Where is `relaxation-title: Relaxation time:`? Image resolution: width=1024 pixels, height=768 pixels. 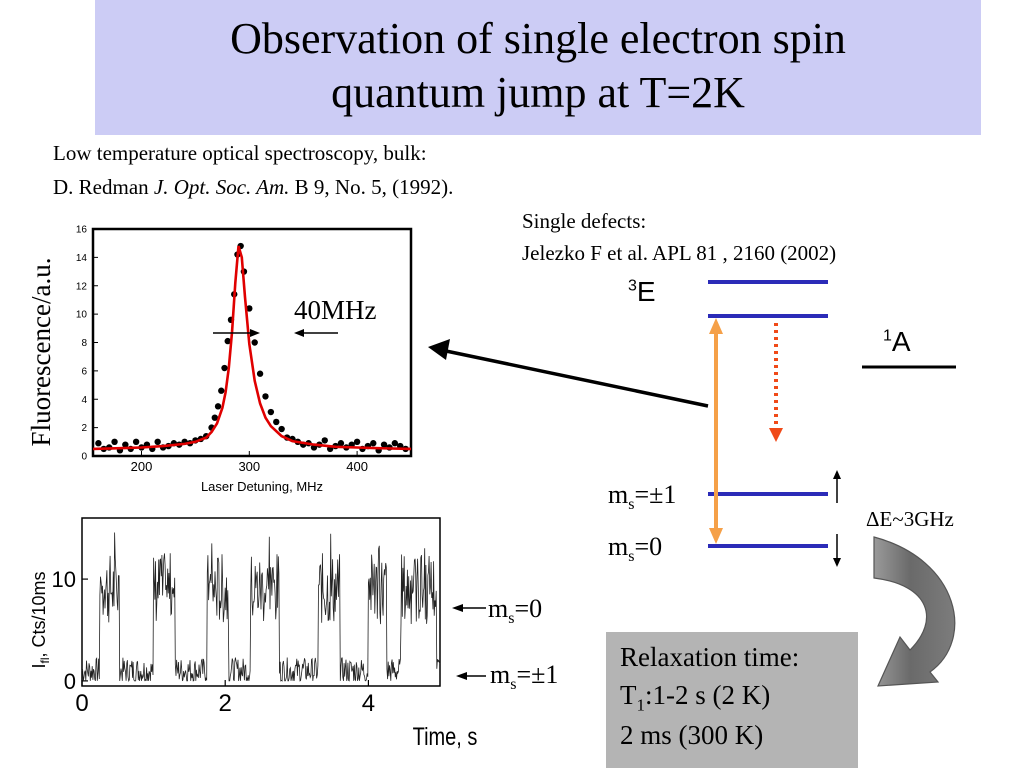 relaxation-title: Relaxation time: is located at coordinates (710, 657).